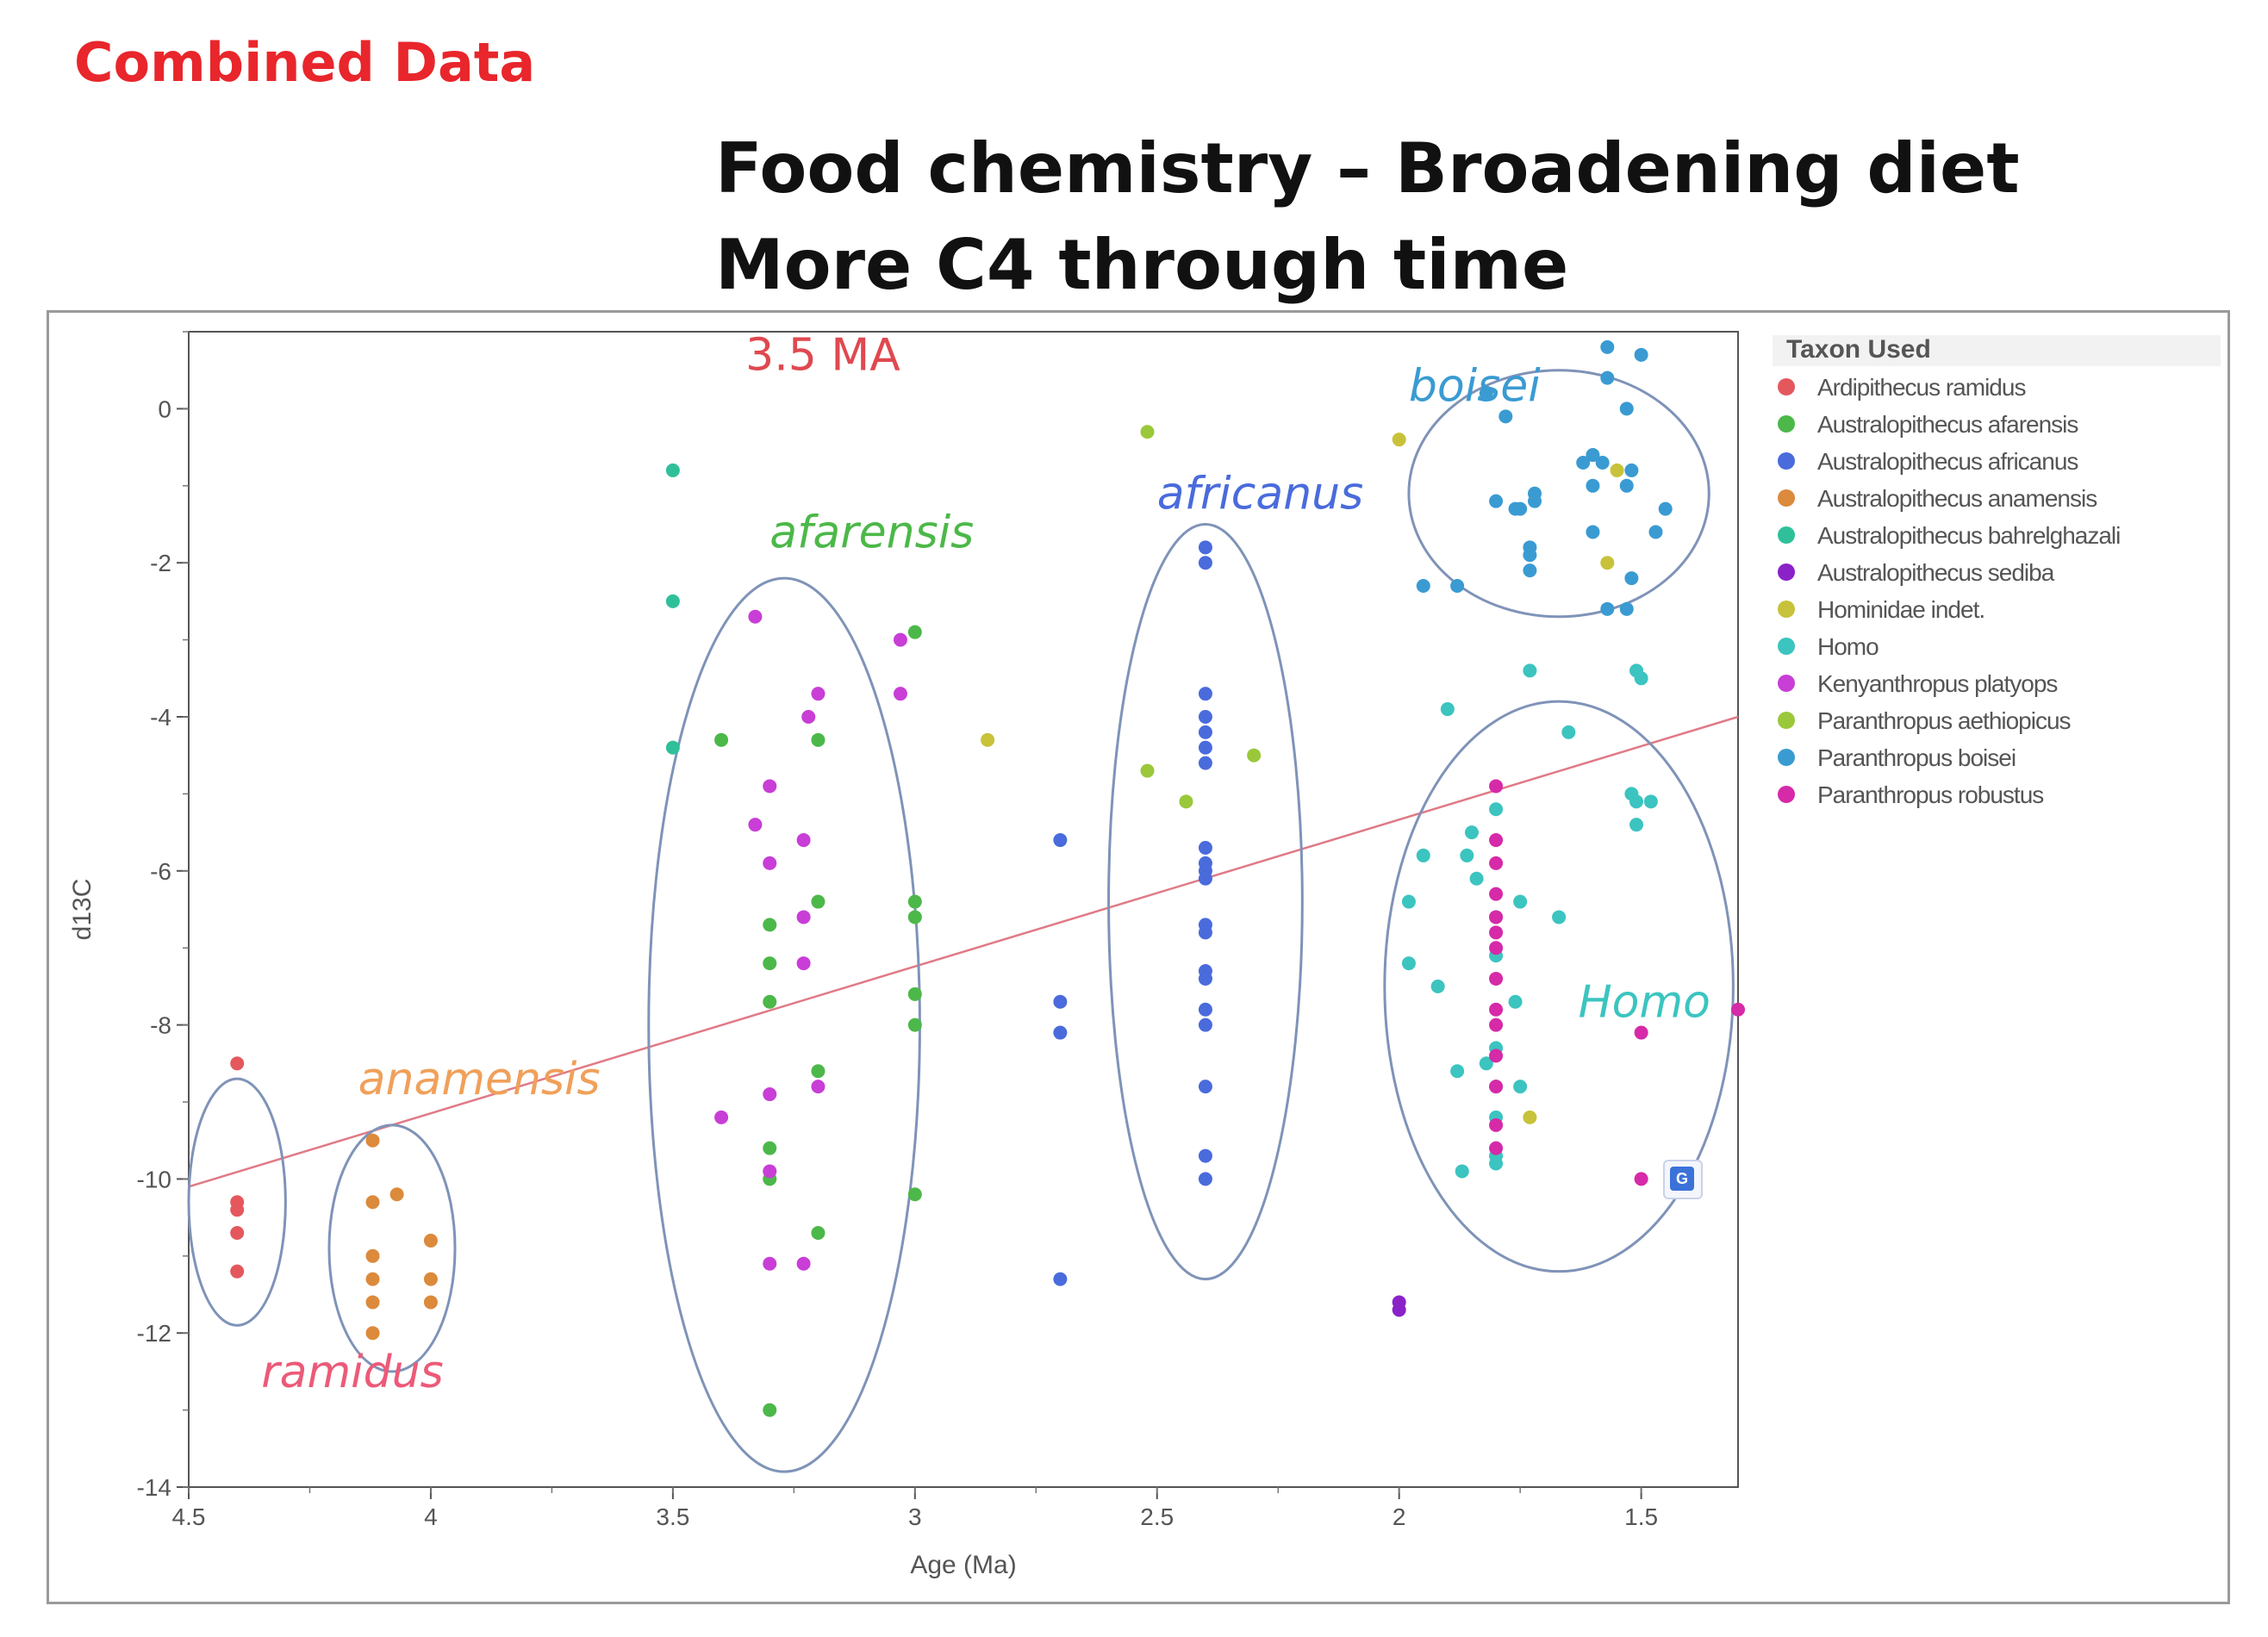 Image resolution: width=2268 pixels, height=1637 pixels. I want to click on y-tick-label: 0, so click(164, 408).